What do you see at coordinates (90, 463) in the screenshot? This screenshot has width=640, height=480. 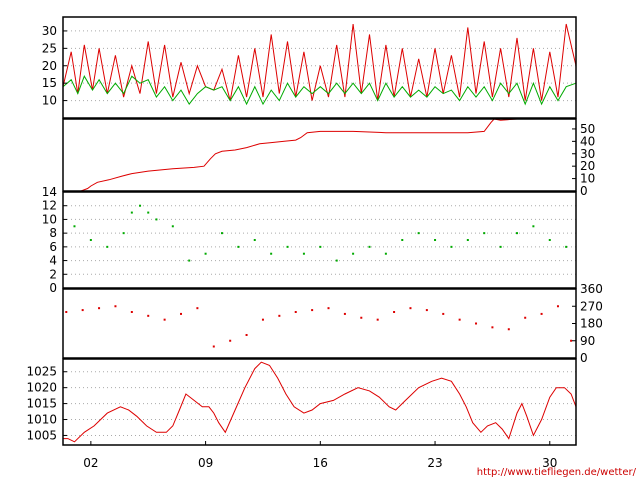 I see `x-tick-label: 02` at bounding box center [90, 463].